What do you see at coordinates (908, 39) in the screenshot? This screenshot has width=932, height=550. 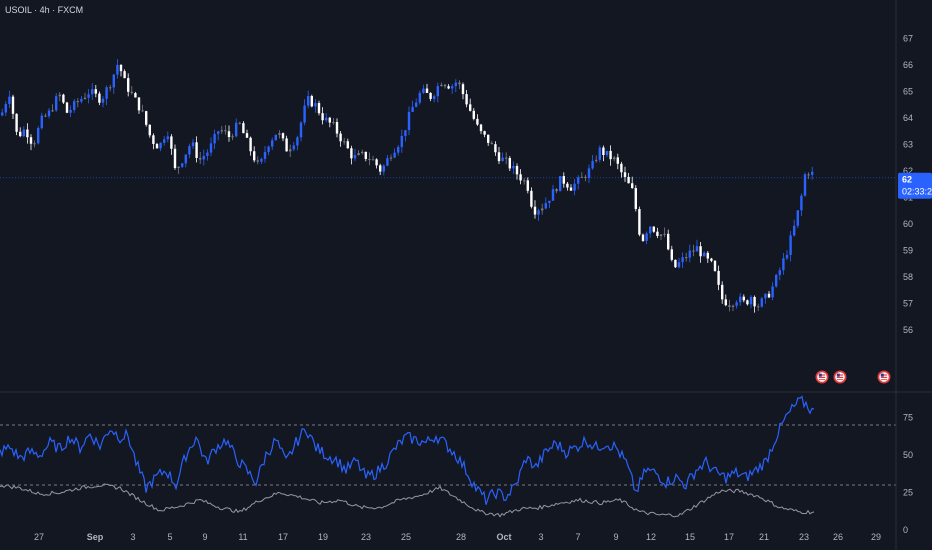 I see `price-tick-label: 67` at bounding box center [908, 39].